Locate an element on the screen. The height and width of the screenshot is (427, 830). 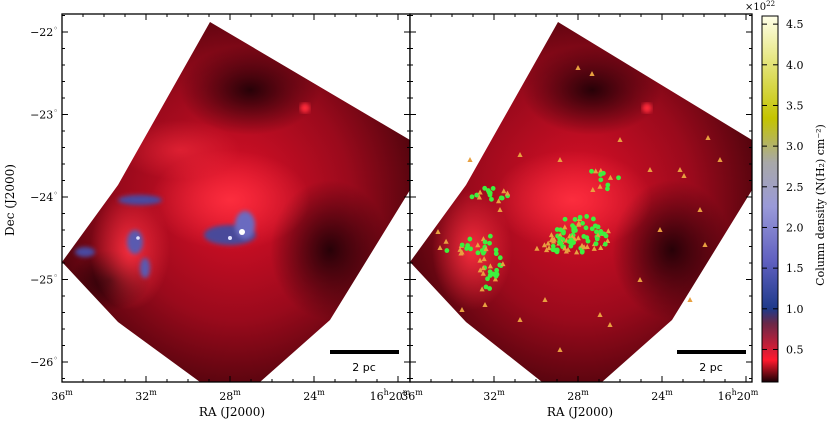
colorbar-tick-label: 3.5 is located at coordinates (795, 105).